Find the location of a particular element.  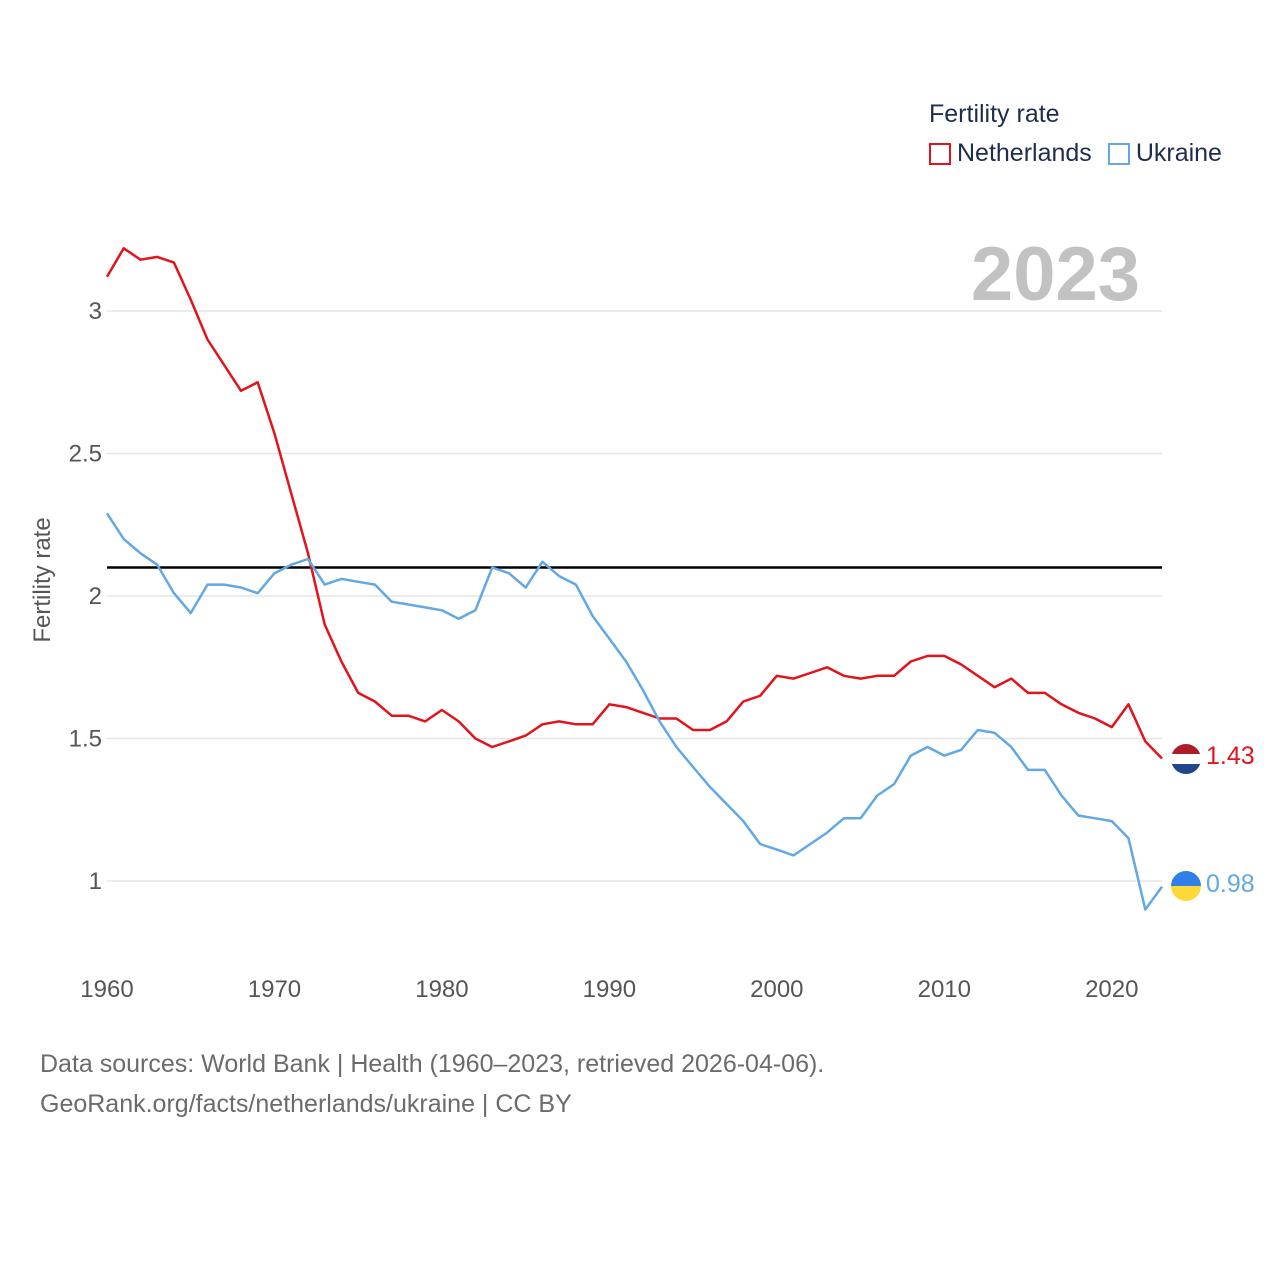

legend-item-netherlands: Netherlands is located at coordinates (1010, 153).